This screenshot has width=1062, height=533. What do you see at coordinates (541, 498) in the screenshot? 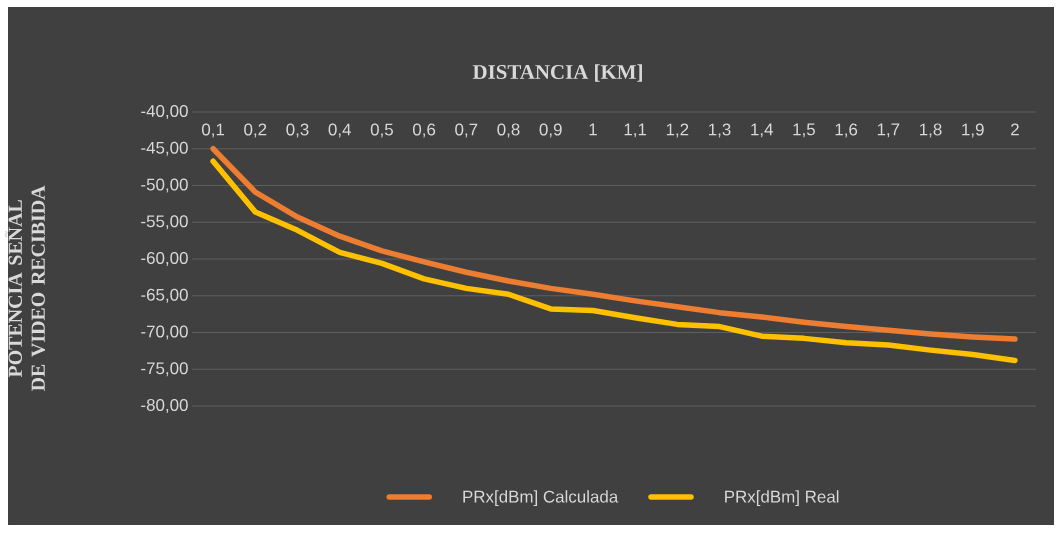
I see `legend-label: PRx[dBm] Calculada` at bounding box center [541, 498].